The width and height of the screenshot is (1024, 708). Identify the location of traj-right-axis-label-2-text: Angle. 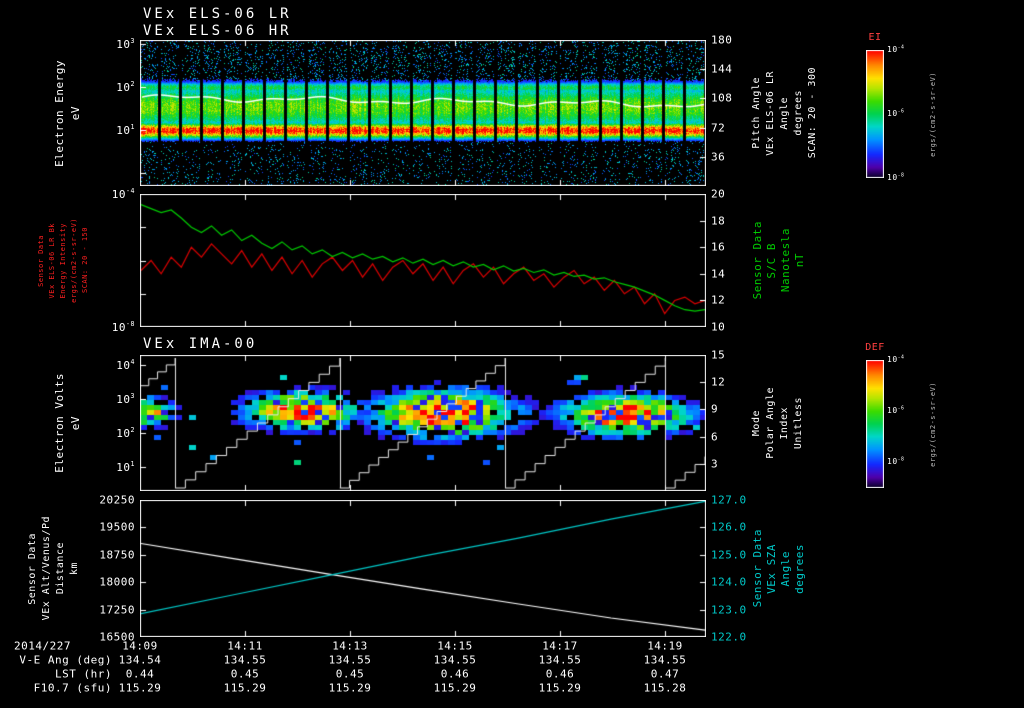
(785, 568).